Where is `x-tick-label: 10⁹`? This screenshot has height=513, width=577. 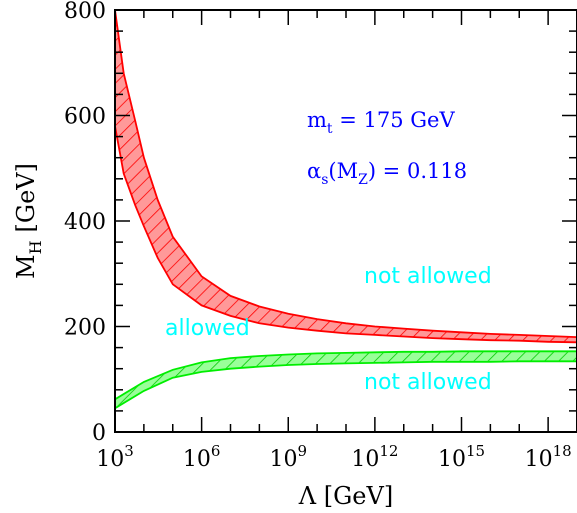 x-tick-label: 10⁹ is located at coordinates (288, 457).